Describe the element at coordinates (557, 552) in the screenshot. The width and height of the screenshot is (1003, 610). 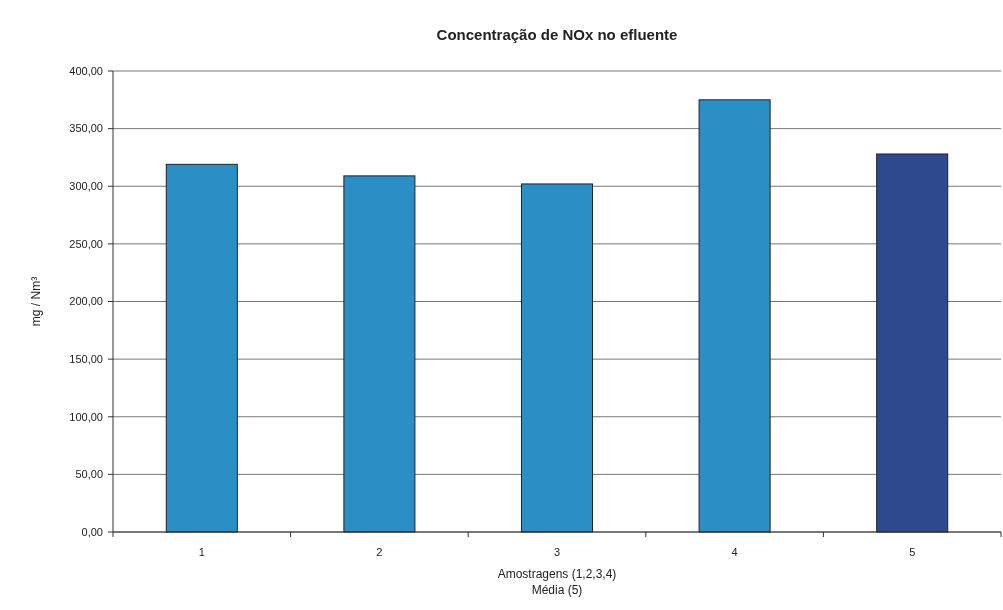
I see `x-tick-label: 3` at that location.